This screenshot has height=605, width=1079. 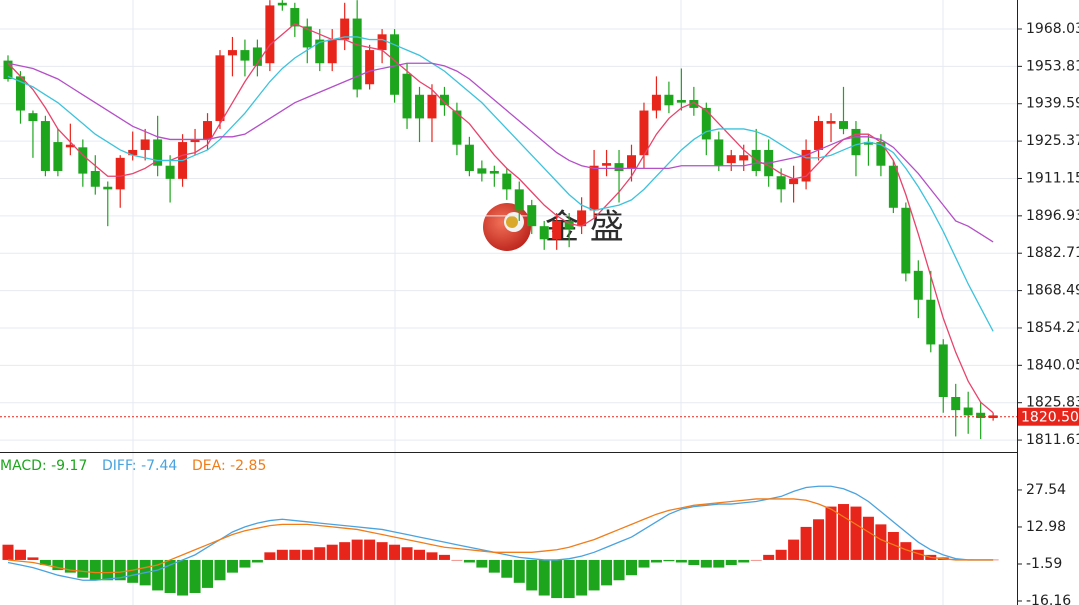 I want to click on legend-label: DIFF: -7.44, so click(x=139, y=466).